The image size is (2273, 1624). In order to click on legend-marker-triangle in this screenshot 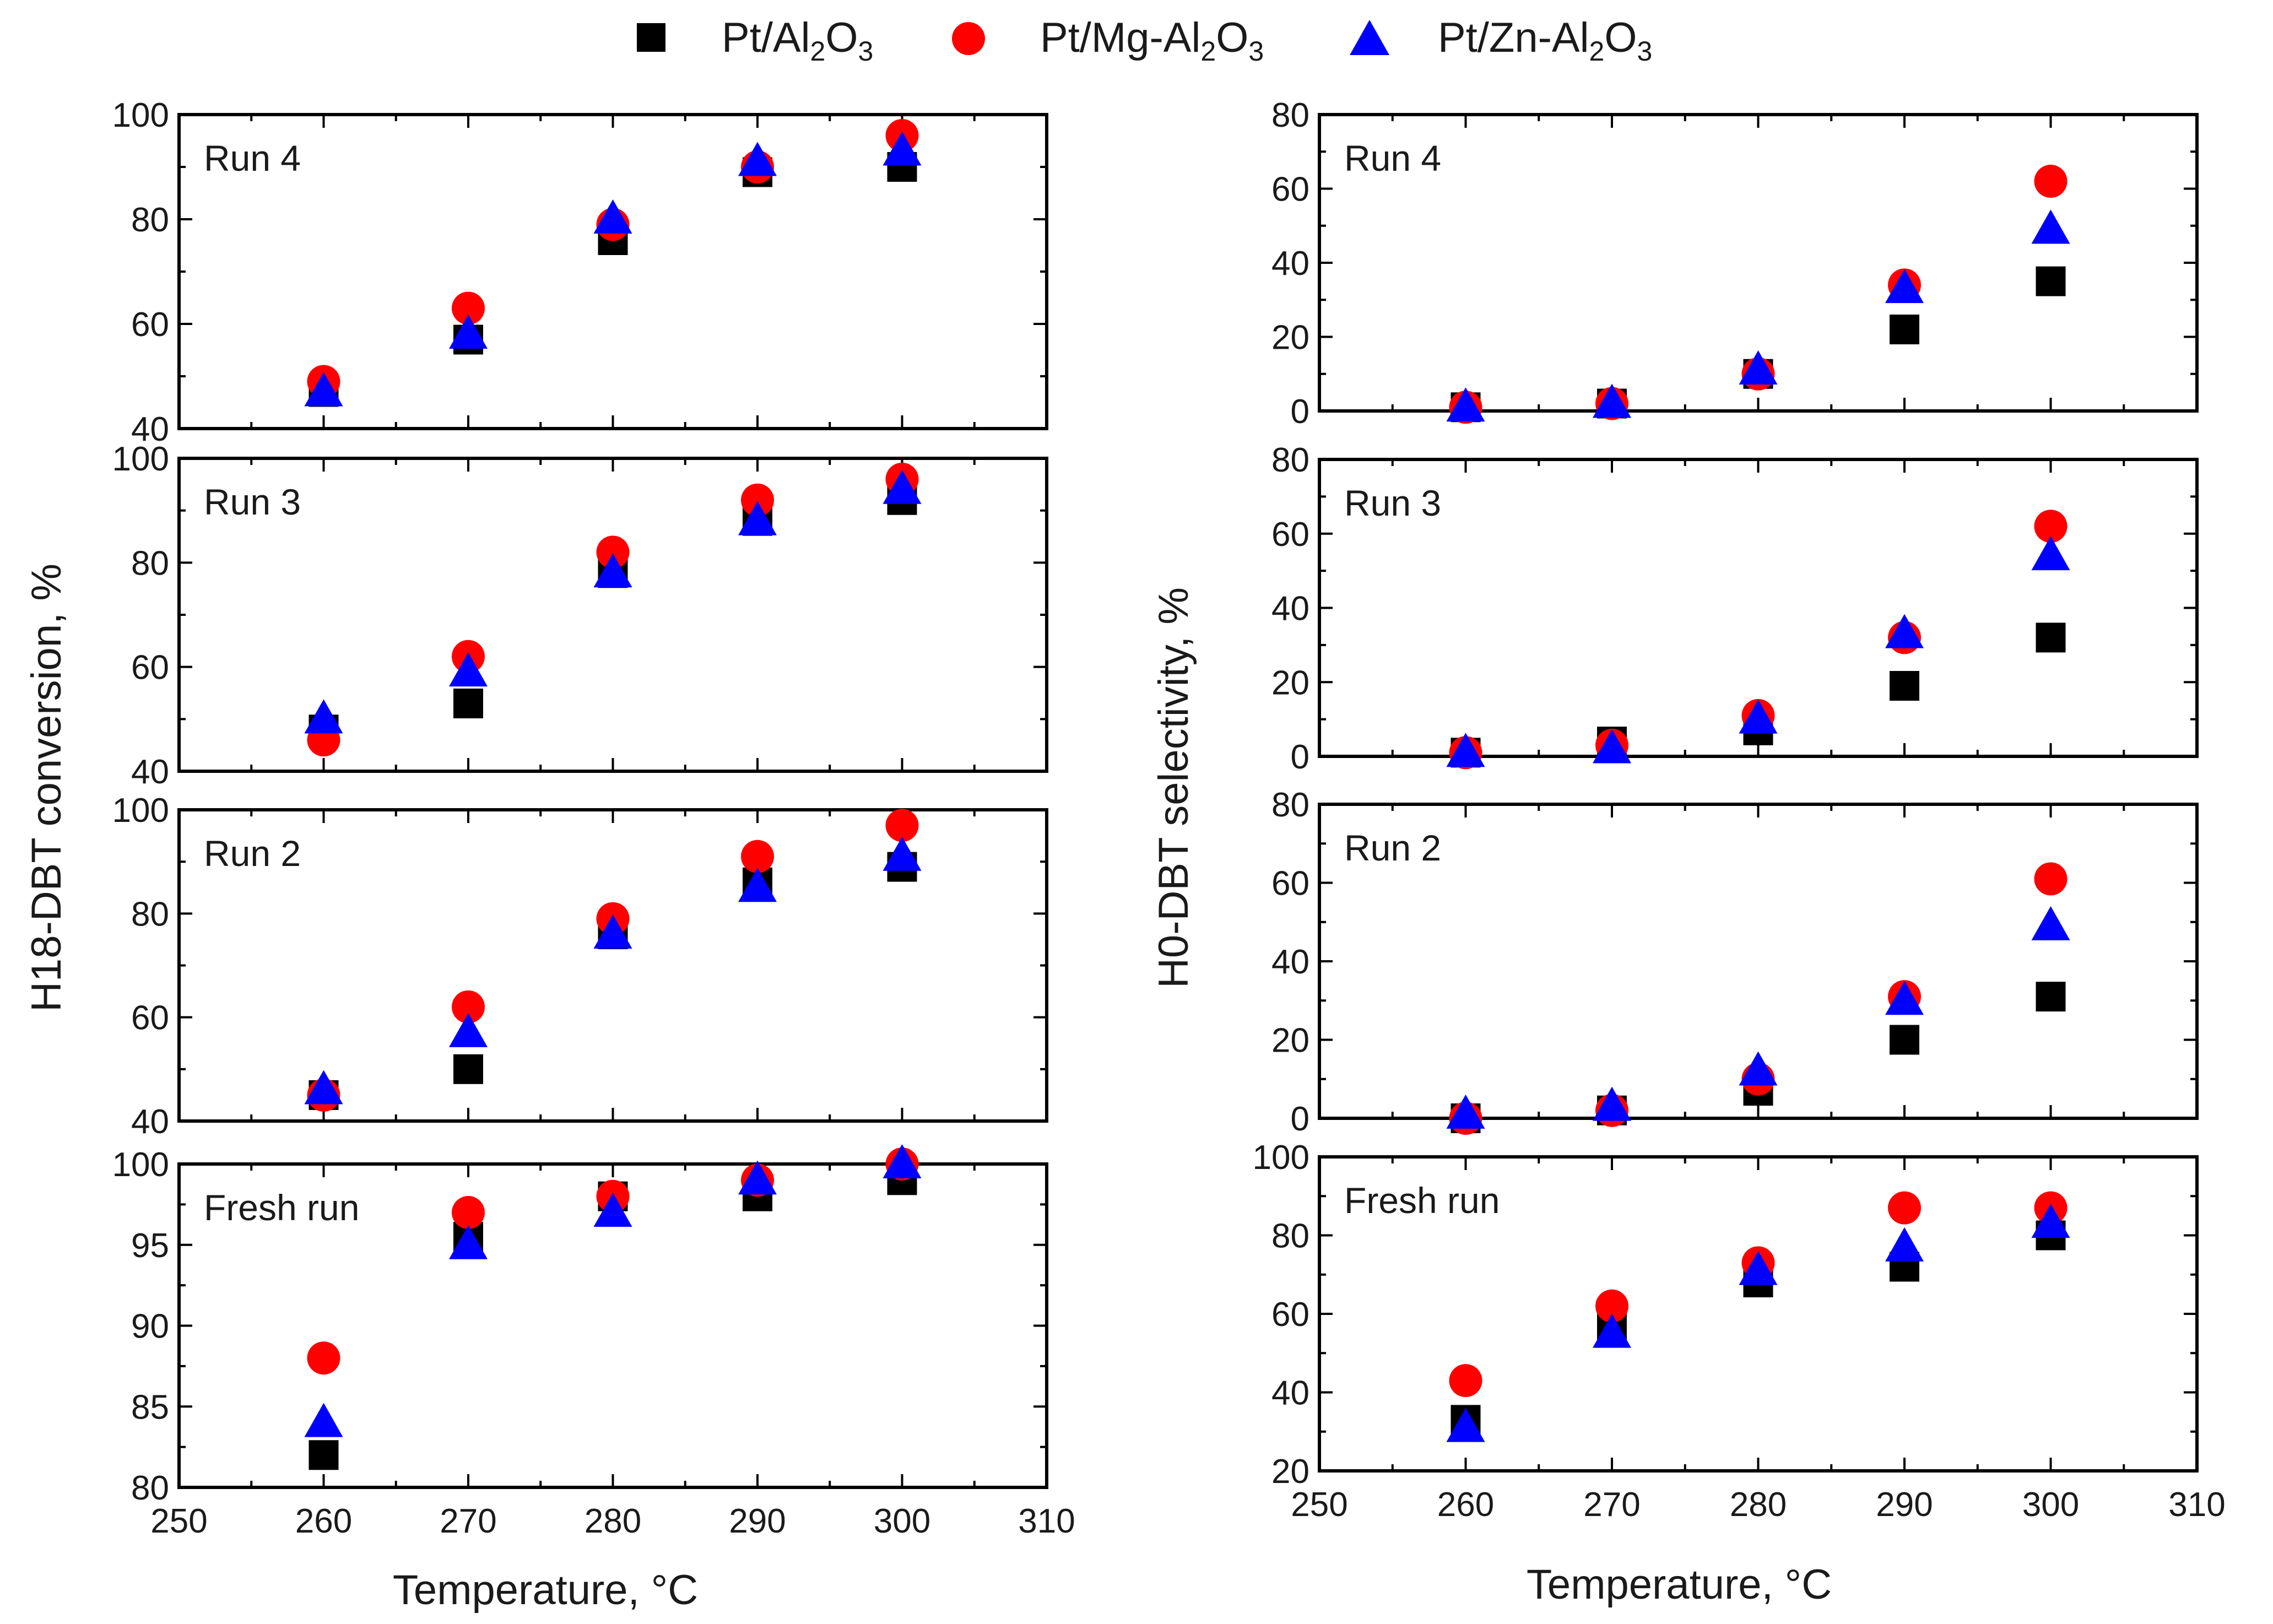, I will do `click(1370, 37)`.